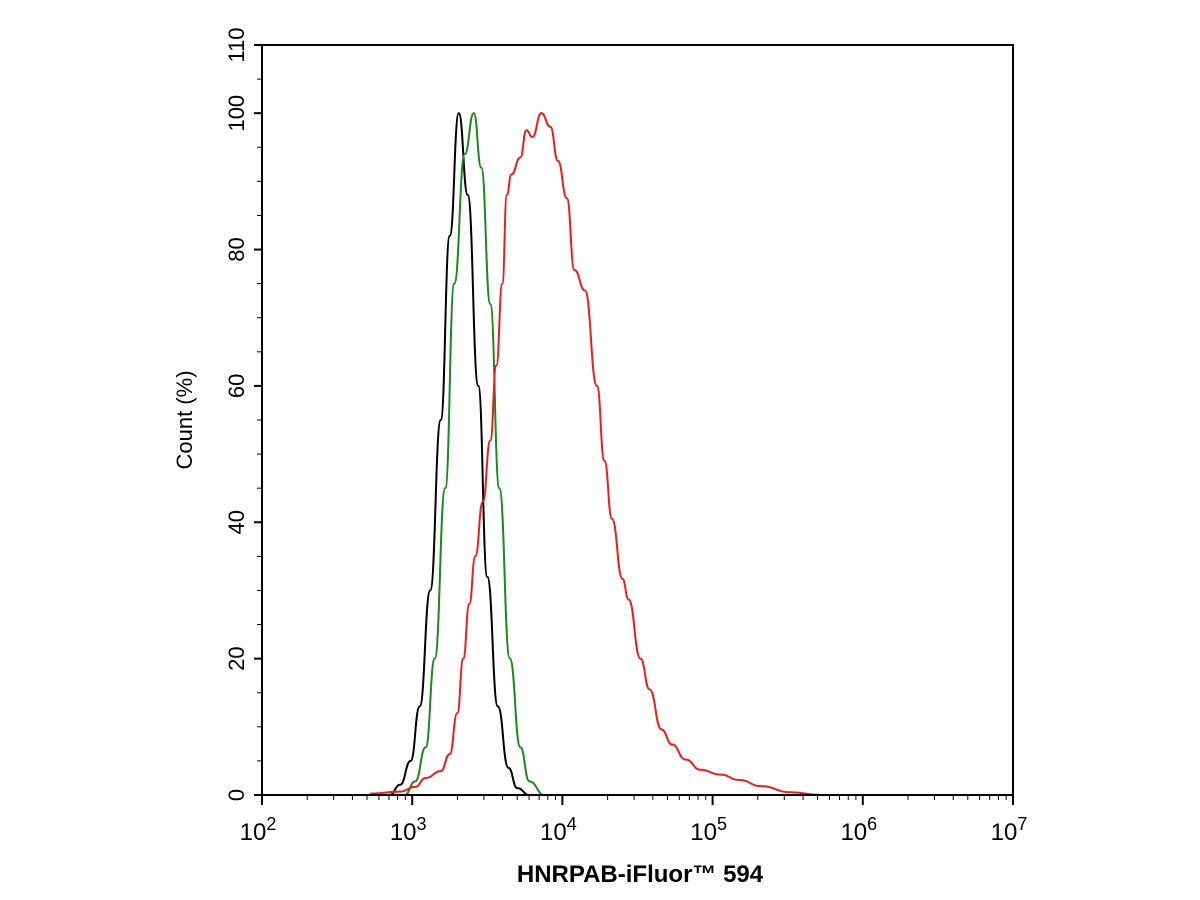 The height and width of the screenshot is (900, 1200). I want to click on y-tick-label: 60, so click(236, 386).